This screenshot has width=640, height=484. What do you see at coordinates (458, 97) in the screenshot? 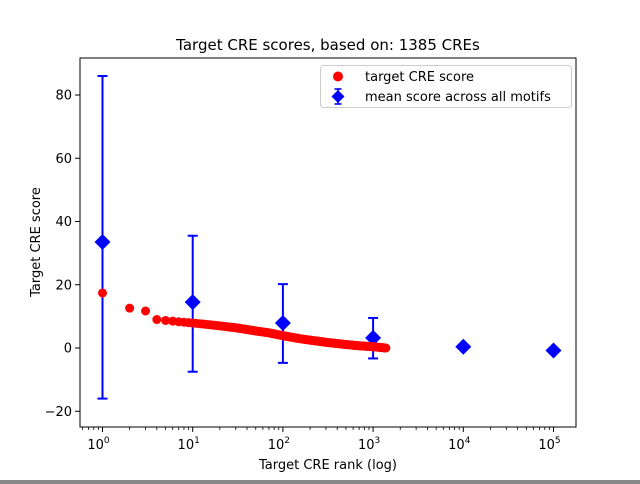
I see `legend-label-mean-score: mean score across all motifs` at bounding box center [458, 97].